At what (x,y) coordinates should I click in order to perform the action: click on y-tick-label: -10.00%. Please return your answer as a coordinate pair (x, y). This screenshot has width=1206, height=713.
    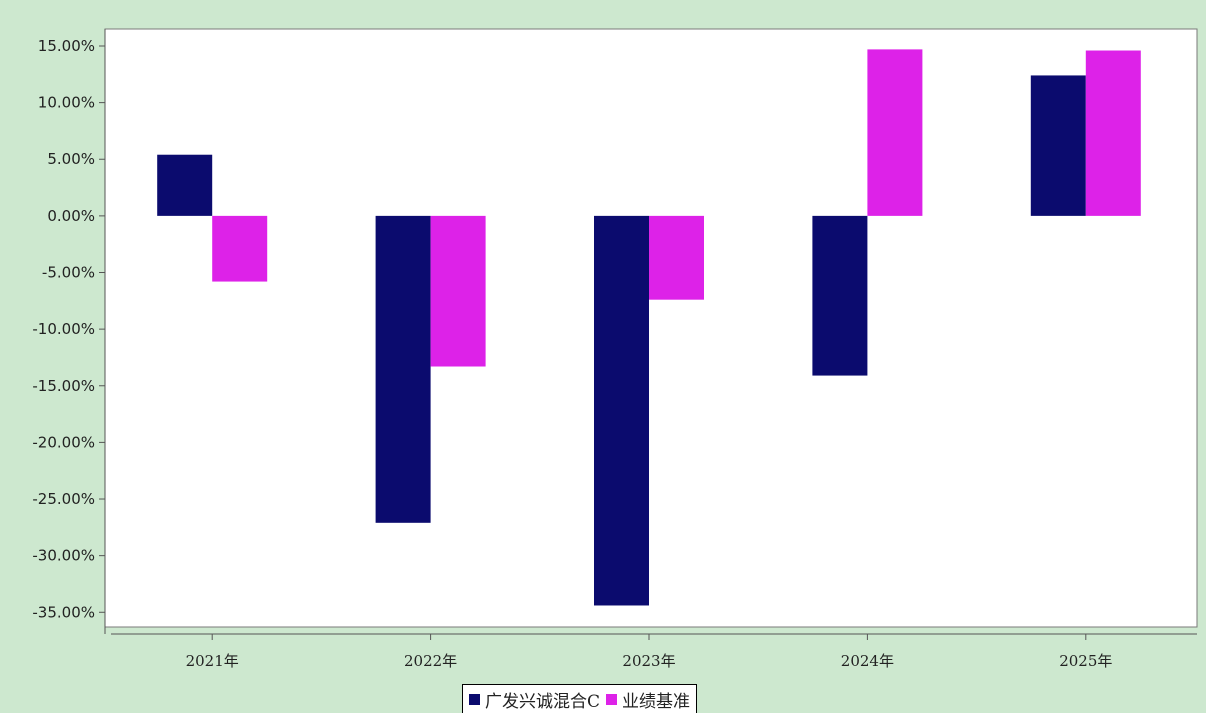
    Looking at the image, I should click on (63, 329).